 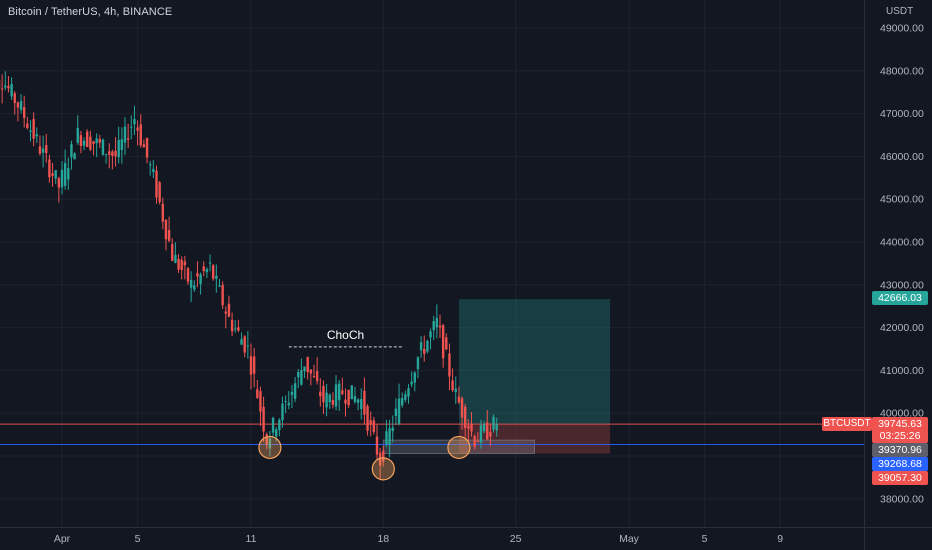 What do you see at coordinates (459, 447) in the screenshot?
I see `circle-marker` at bounding box center [459, 447].